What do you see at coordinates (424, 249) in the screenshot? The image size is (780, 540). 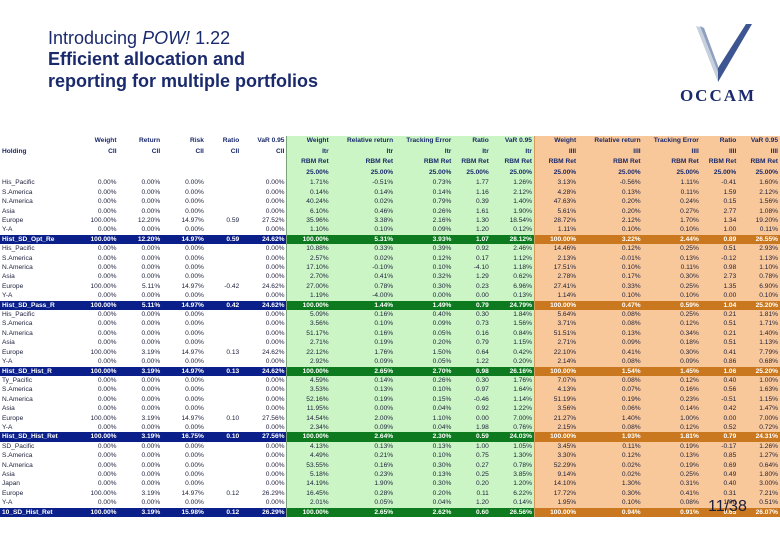 I see `table-cell: 0.39%` at bounding box center [424, 249].